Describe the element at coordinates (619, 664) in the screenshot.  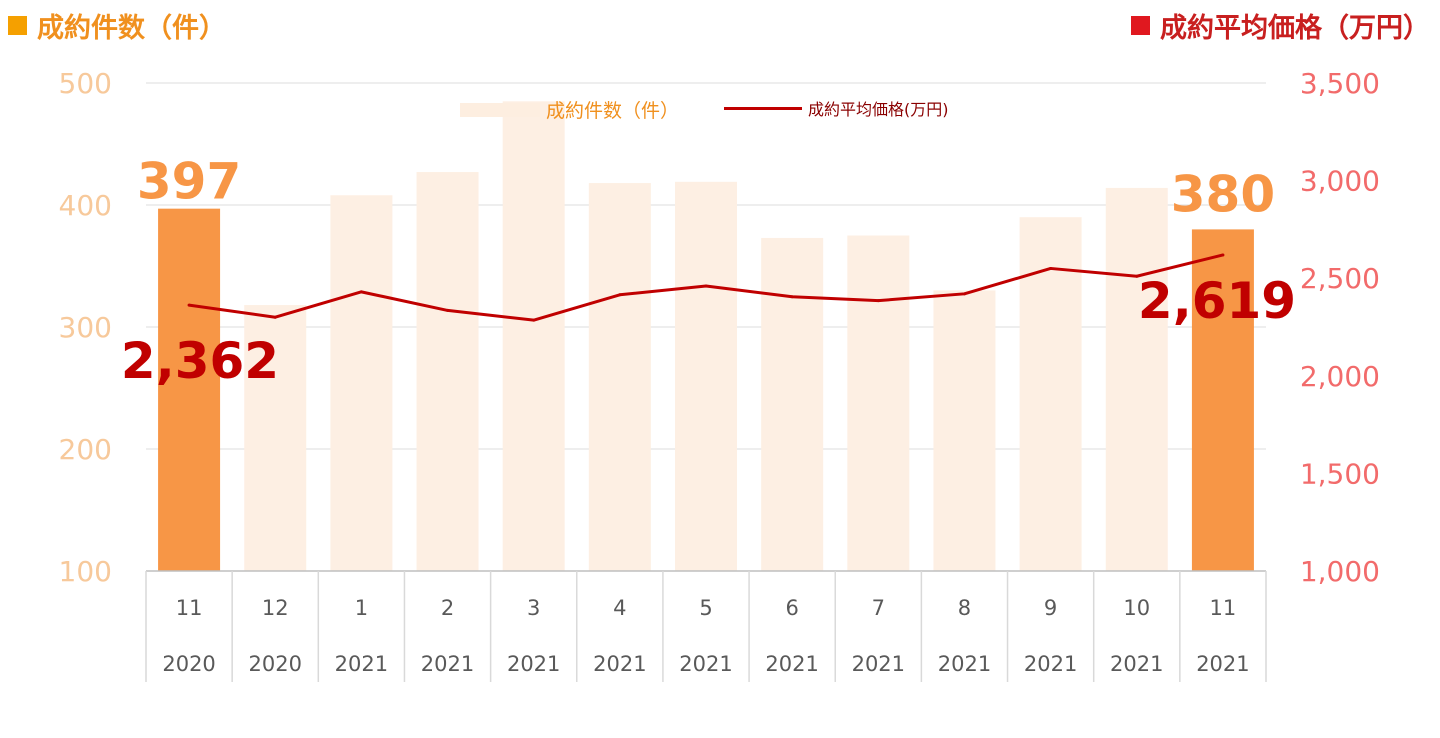
I see `x-tick-year-5: 2021` at that location.